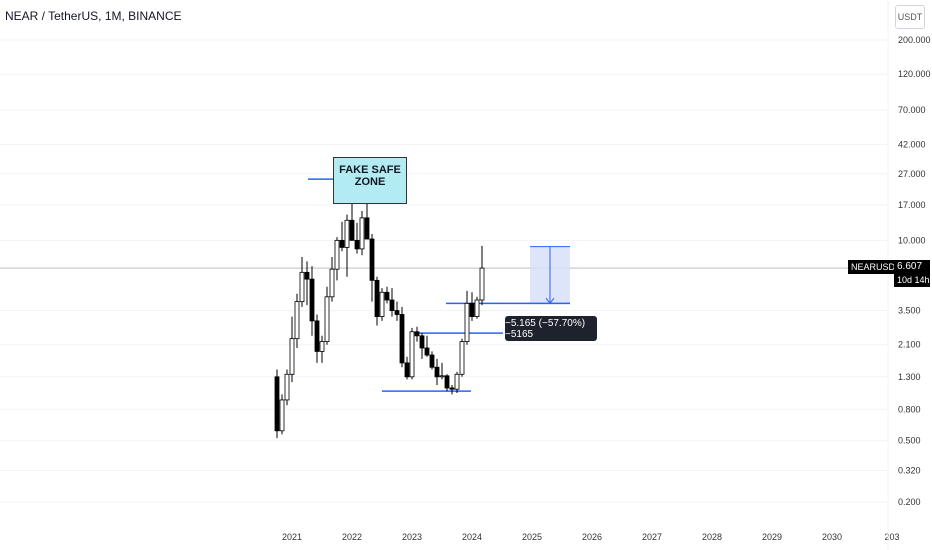 This screenshot has height=550, width=932. What do you see at coordinates (352, 537) in the screenshot?
I see `x-tick-label: 2022` at bounding box center [352, 537].